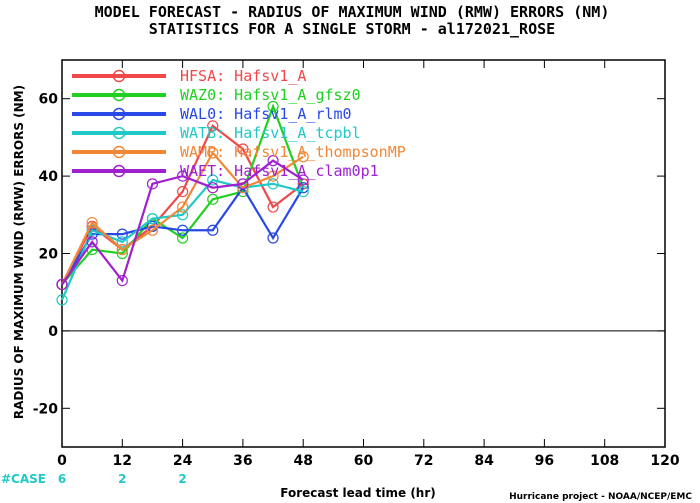 The height and width of the screenshot is (503, 700). What do you see at coordinates (242, 461) in the screenshot?
I see `x-tick-label: 36` at bounding box center [242, 461].